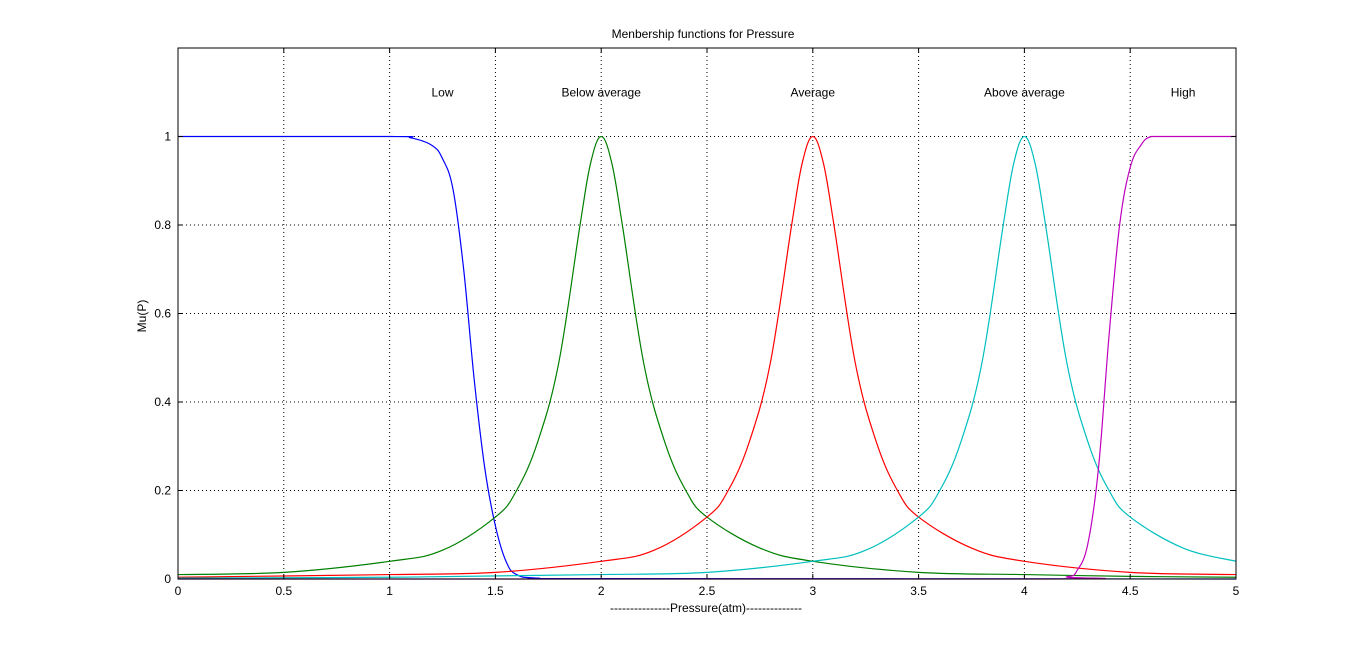 Image resolution: width=1366 pixels, height=651 pixels. I want to click on y-tick-label: 0.6, so click(162, 314).